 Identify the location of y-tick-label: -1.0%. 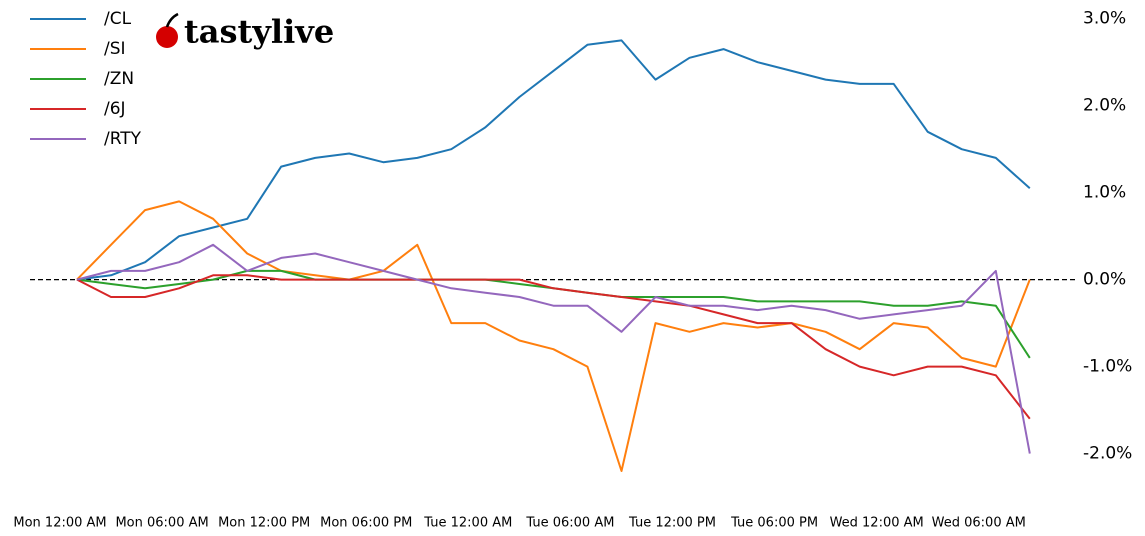
(1107, 367).